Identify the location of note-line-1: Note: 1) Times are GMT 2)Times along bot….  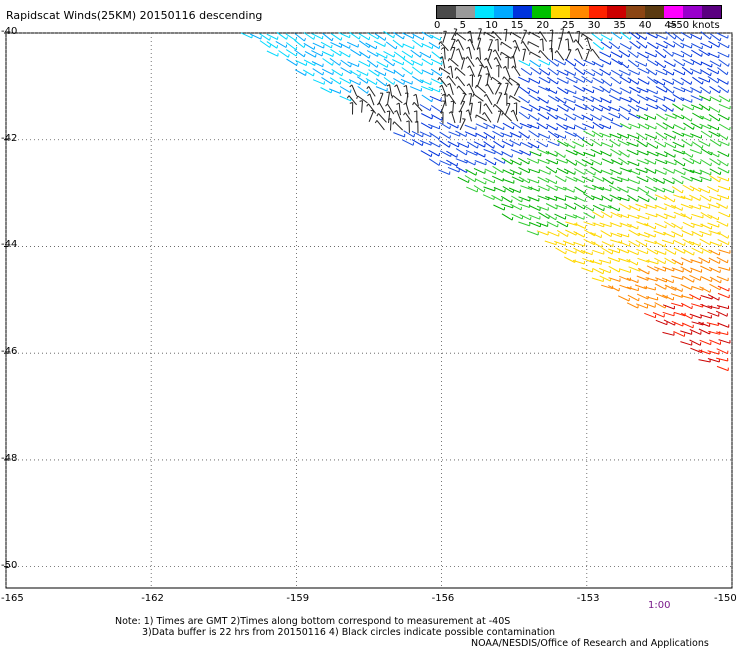
(313, 621).